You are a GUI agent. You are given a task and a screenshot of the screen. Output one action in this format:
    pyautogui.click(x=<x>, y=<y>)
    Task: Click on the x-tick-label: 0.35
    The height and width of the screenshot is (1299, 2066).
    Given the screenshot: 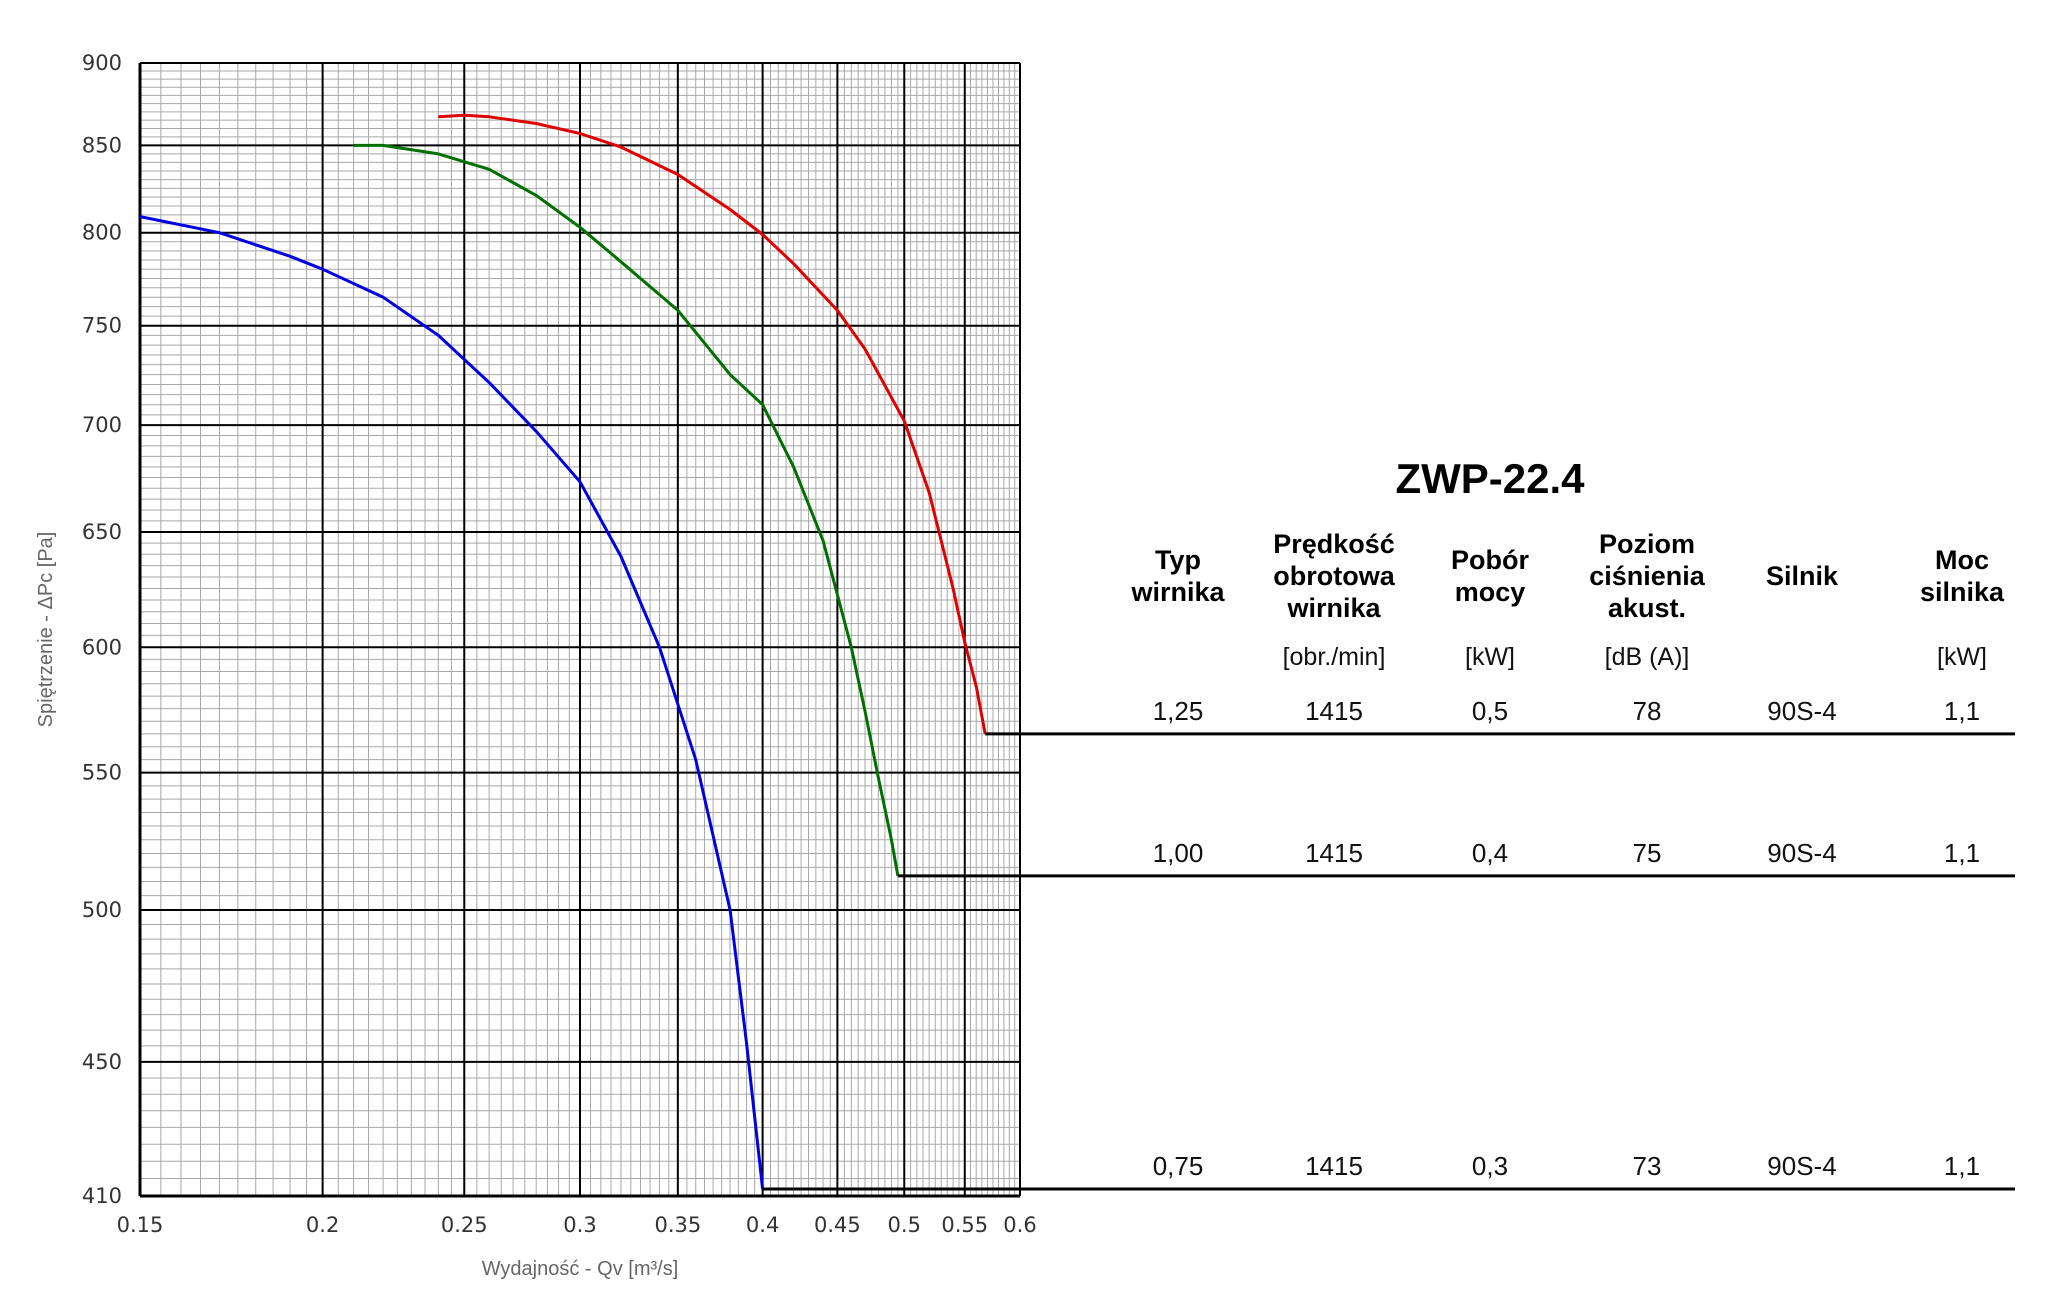 What is the action you would take?
    pyautogui.click(x=677, y=1225)
    